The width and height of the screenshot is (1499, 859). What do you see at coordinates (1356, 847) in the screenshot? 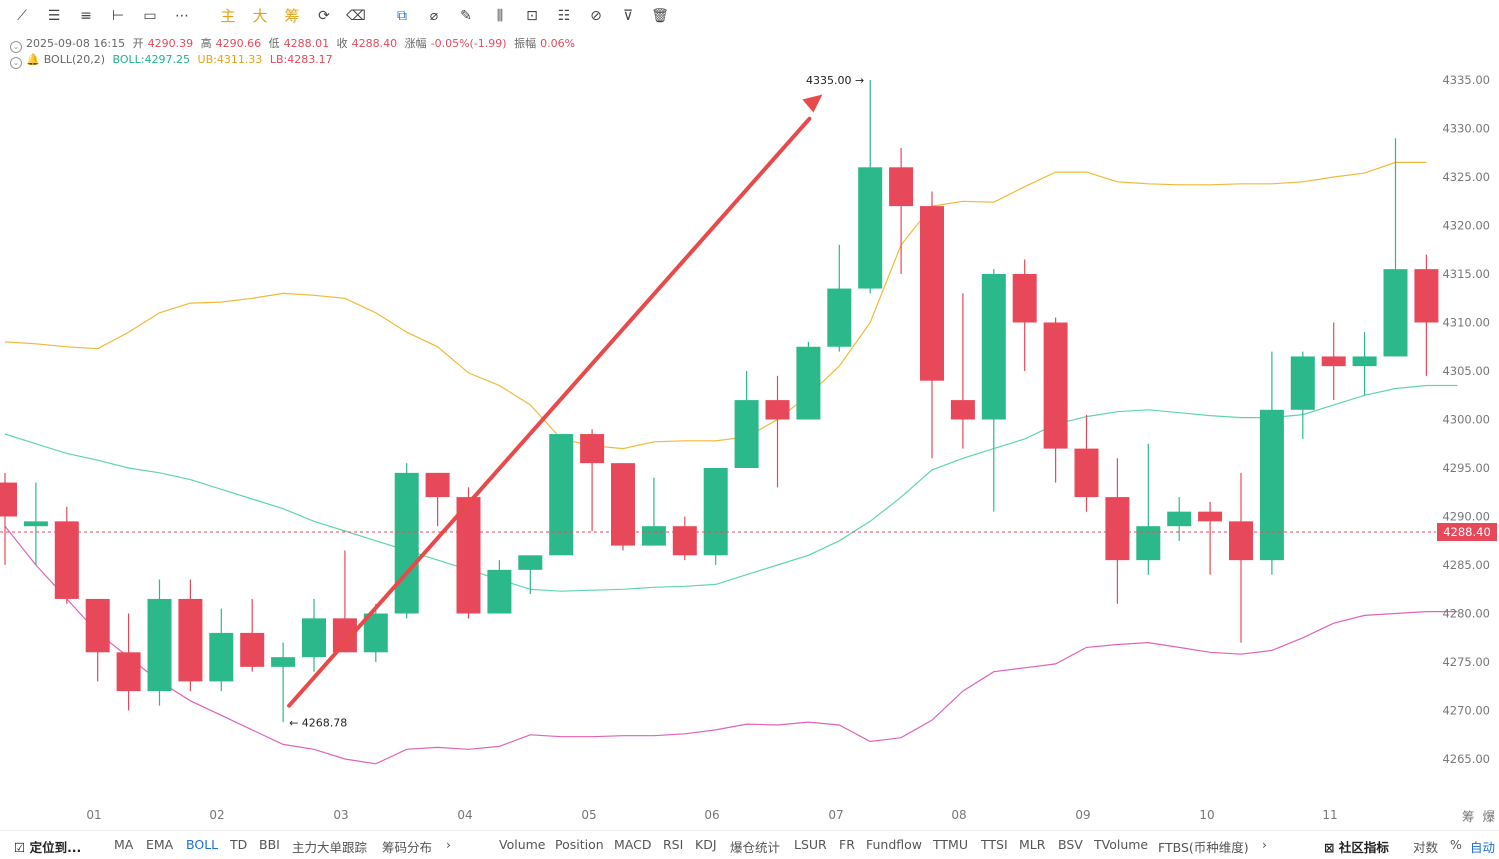
I see `community-indicators-button: ⊠ 社区指标` at bounding box center [1356, 847].